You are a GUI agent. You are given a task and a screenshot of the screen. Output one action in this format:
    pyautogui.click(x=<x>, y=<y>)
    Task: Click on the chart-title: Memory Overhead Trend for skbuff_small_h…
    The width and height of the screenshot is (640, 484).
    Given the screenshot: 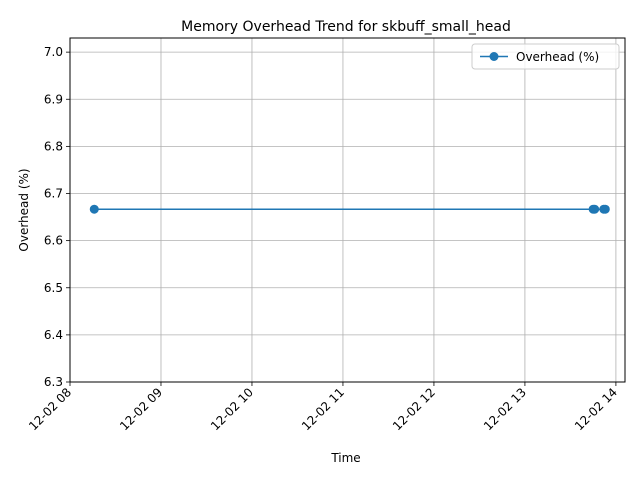 What is the action you would take?
    pyautogui.click(x=346, y=27)
    